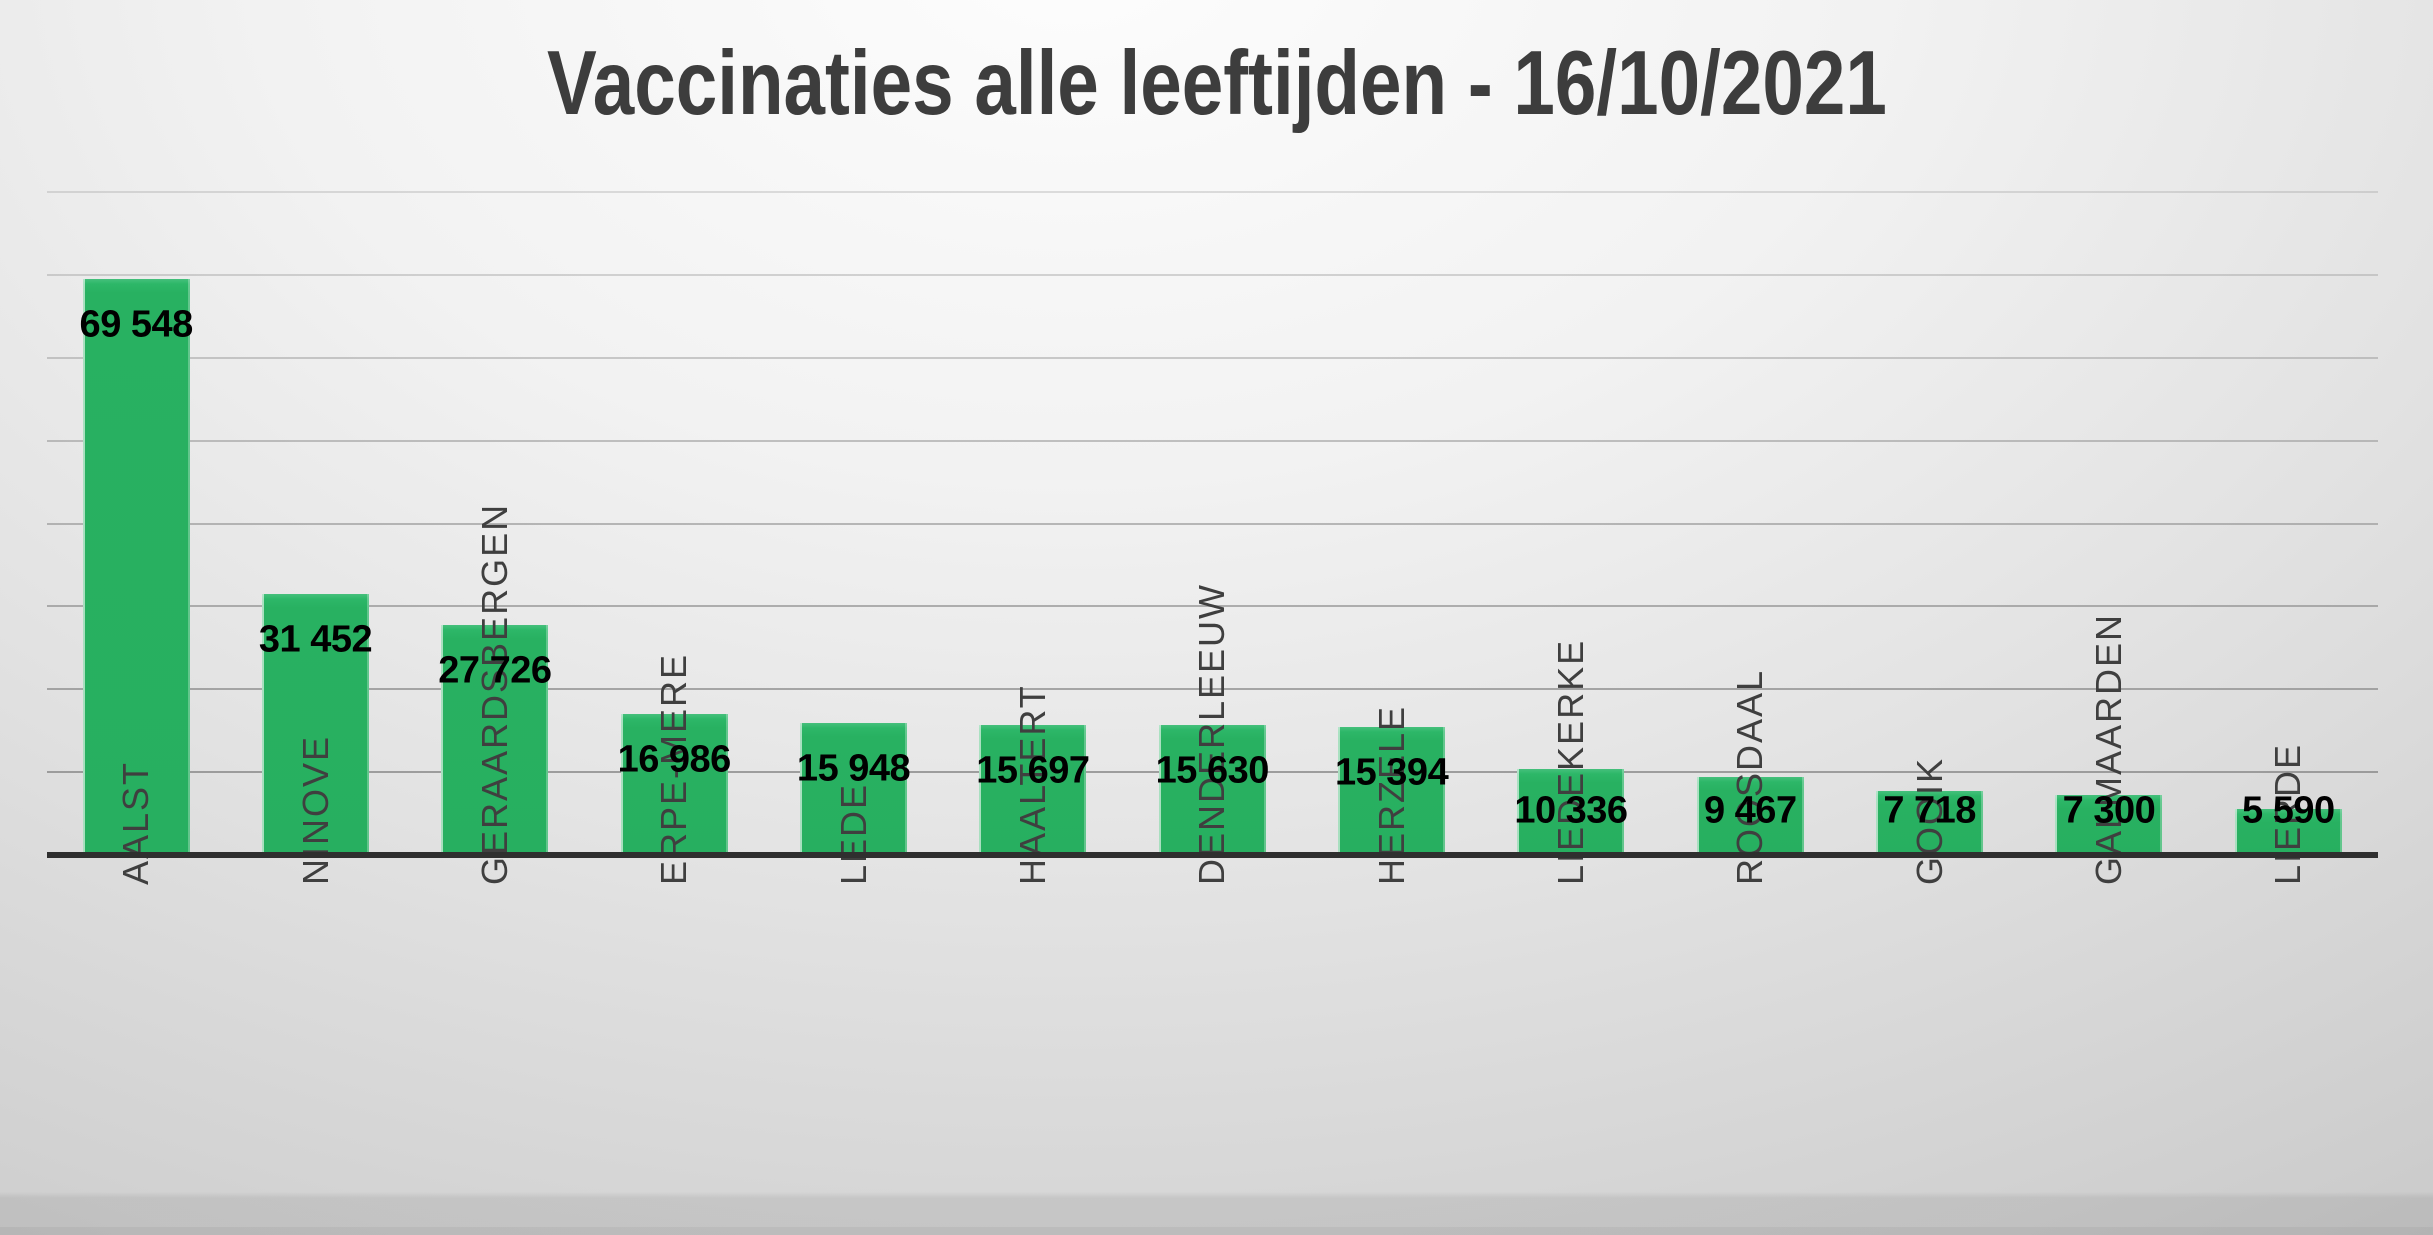 The width and height of the screenshot is (2433, 1235). I want to click on value-label: 15 630, so click(1212, 770).